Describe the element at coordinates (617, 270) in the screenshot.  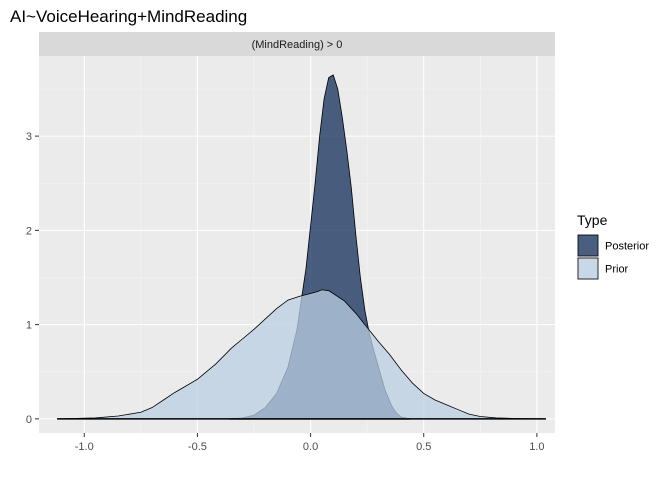
I see `legend-label: Prior` at that location.